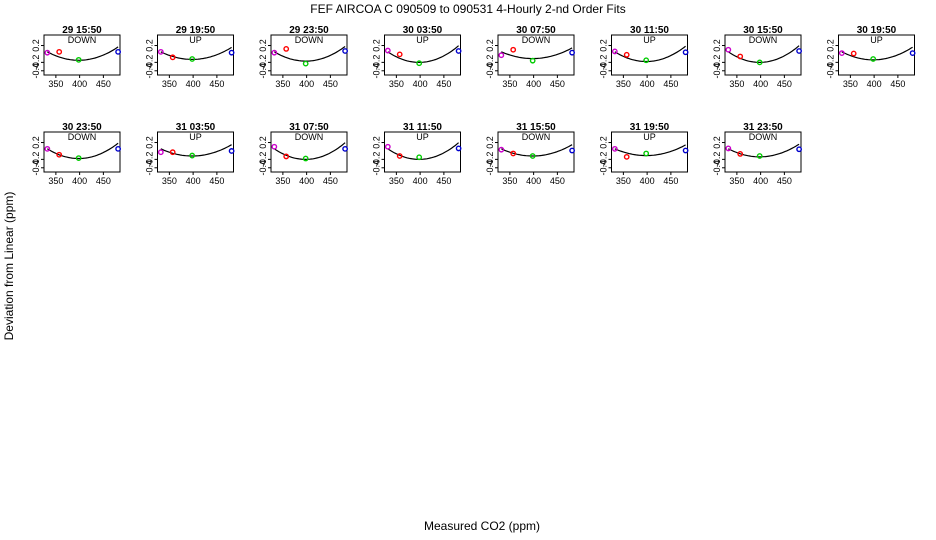 This screenshot has width=936, height=540. What do you see at coordinates (482, 526) in the screenshot?
I see `x-axis-label: Measured CO2 (ppm)` at bounding box center [482, 526].